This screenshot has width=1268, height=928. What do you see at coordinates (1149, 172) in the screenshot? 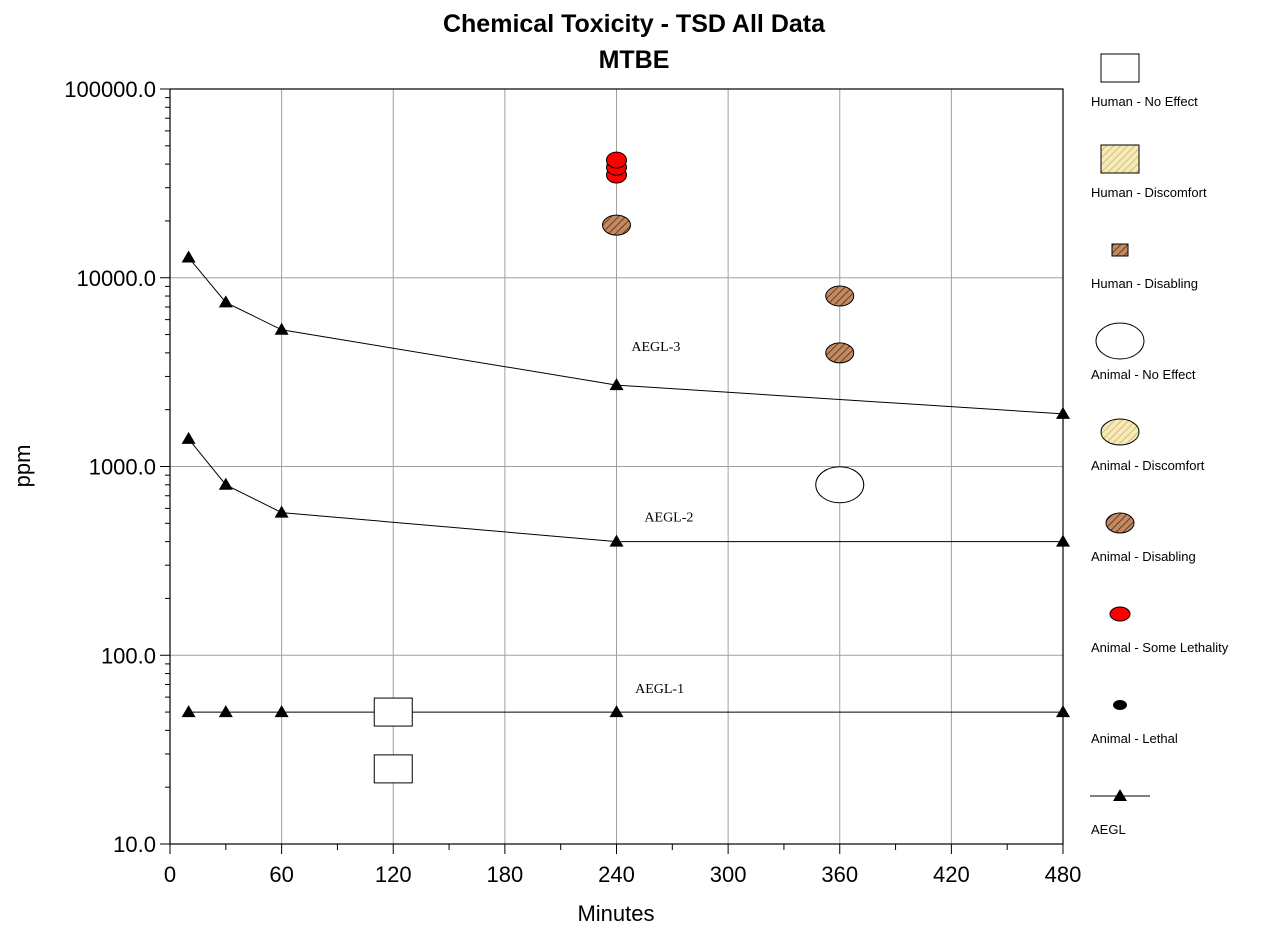
I see `legend-item: Human - Discomfort` at bounding box center [1149, 172].